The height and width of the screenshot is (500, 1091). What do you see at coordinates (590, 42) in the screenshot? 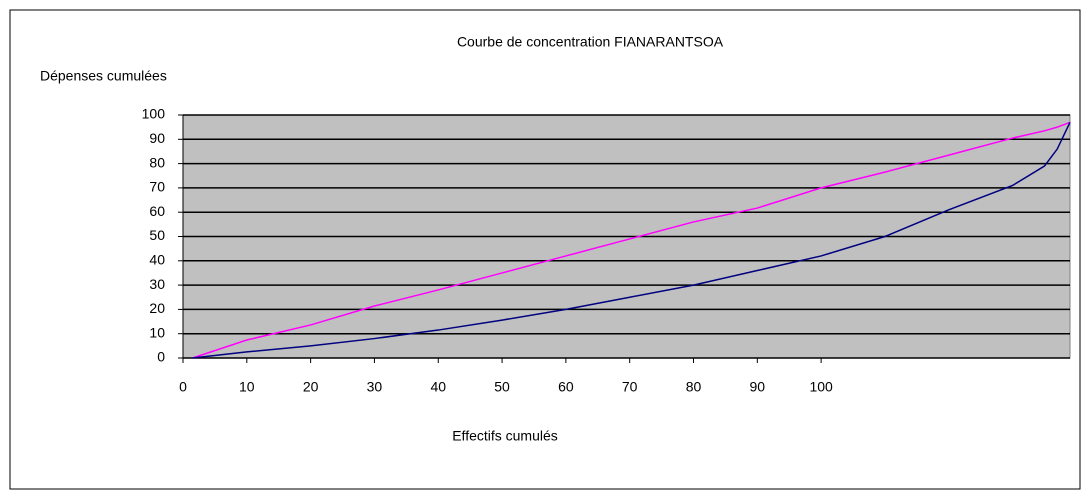
I see `chart-title: Courbe de concentration FIANARANTSOA` at bounding box center [590, 42].